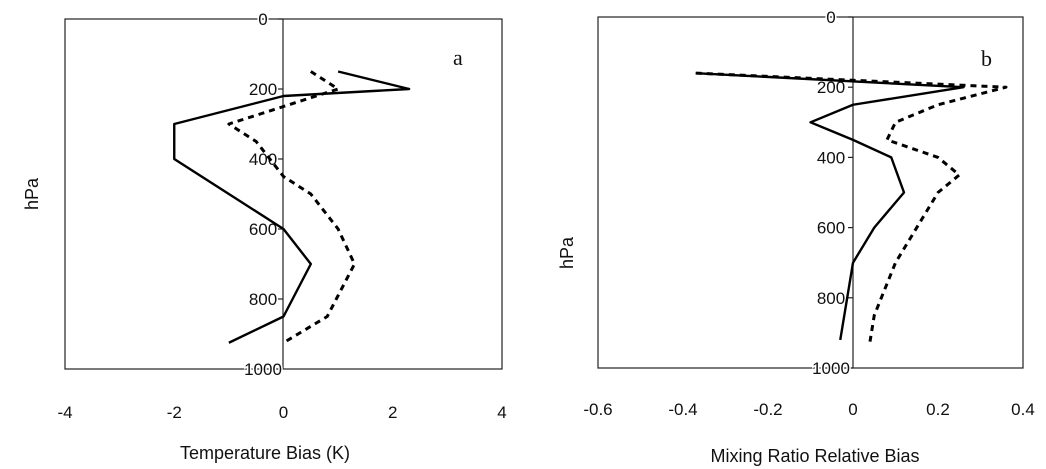 The height and width of the screenshot is (469, 1046). I want to click on x-tick-labels: -0.6 -0.4 -0.2 0 0.2 0.4, so click(808, 409).